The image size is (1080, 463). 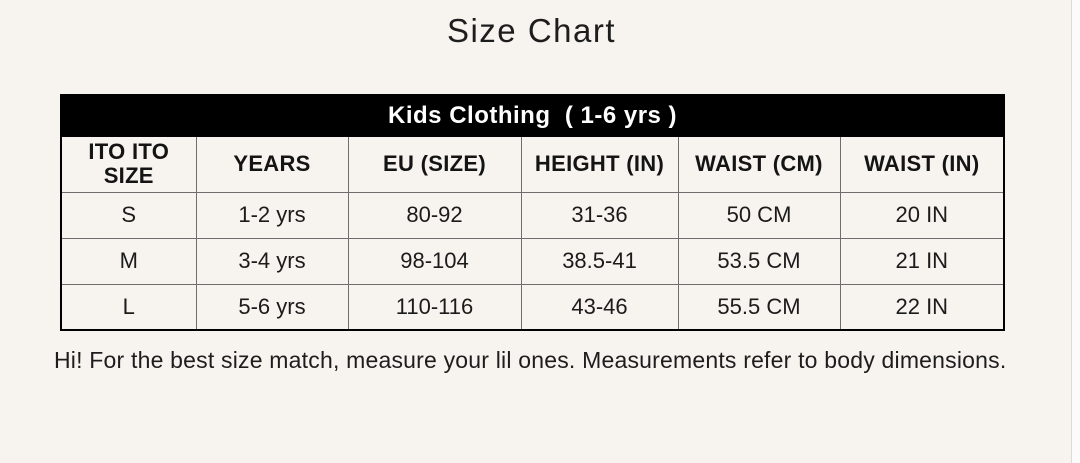 What do you see at coordinates (759, 307) in the screenshot?
I see `table-cell: 55.5 CM` at bounding box center [759, 307].